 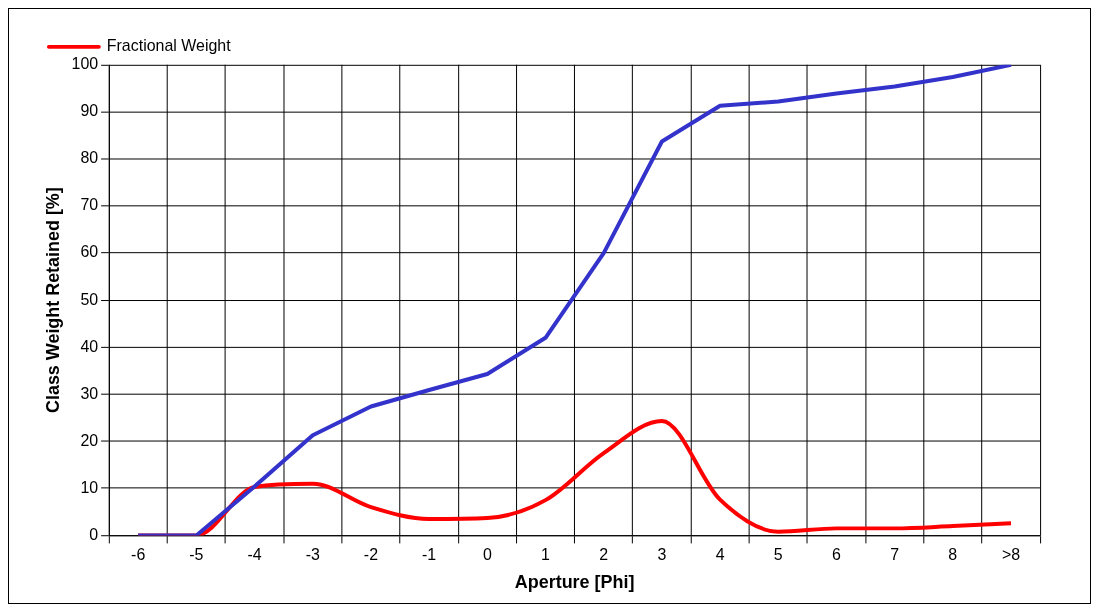 What do you see at coordinates (778, 555) in the screenshot?
I see `x-tick-label: 5` at bounding box center [778, 555].